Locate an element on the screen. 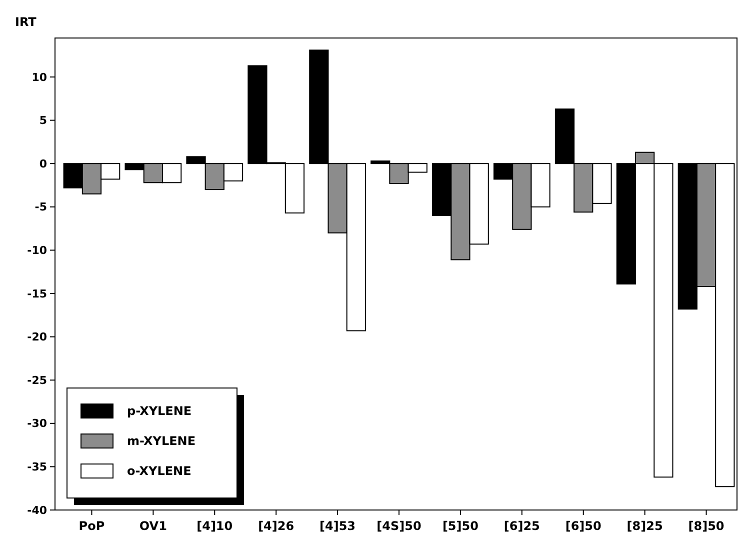  legend-label: m-XYLENE is located at coordinates (161, 441).